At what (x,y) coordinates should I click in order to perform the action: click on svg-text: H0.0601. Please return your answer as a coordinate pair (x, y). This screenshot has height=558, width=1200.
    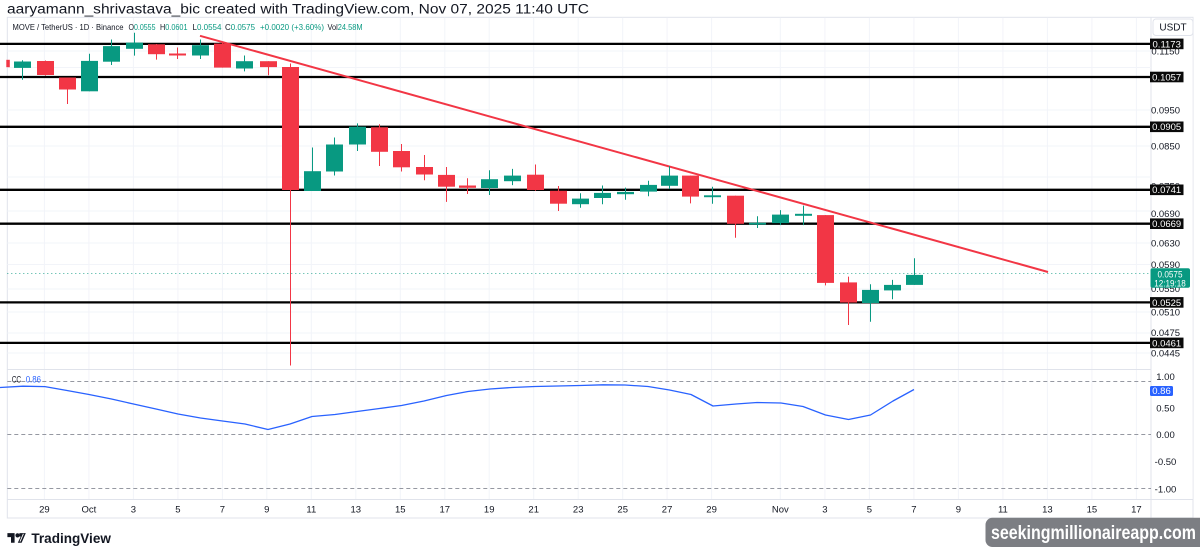
    Looking at the image, I should click on (174, 27).